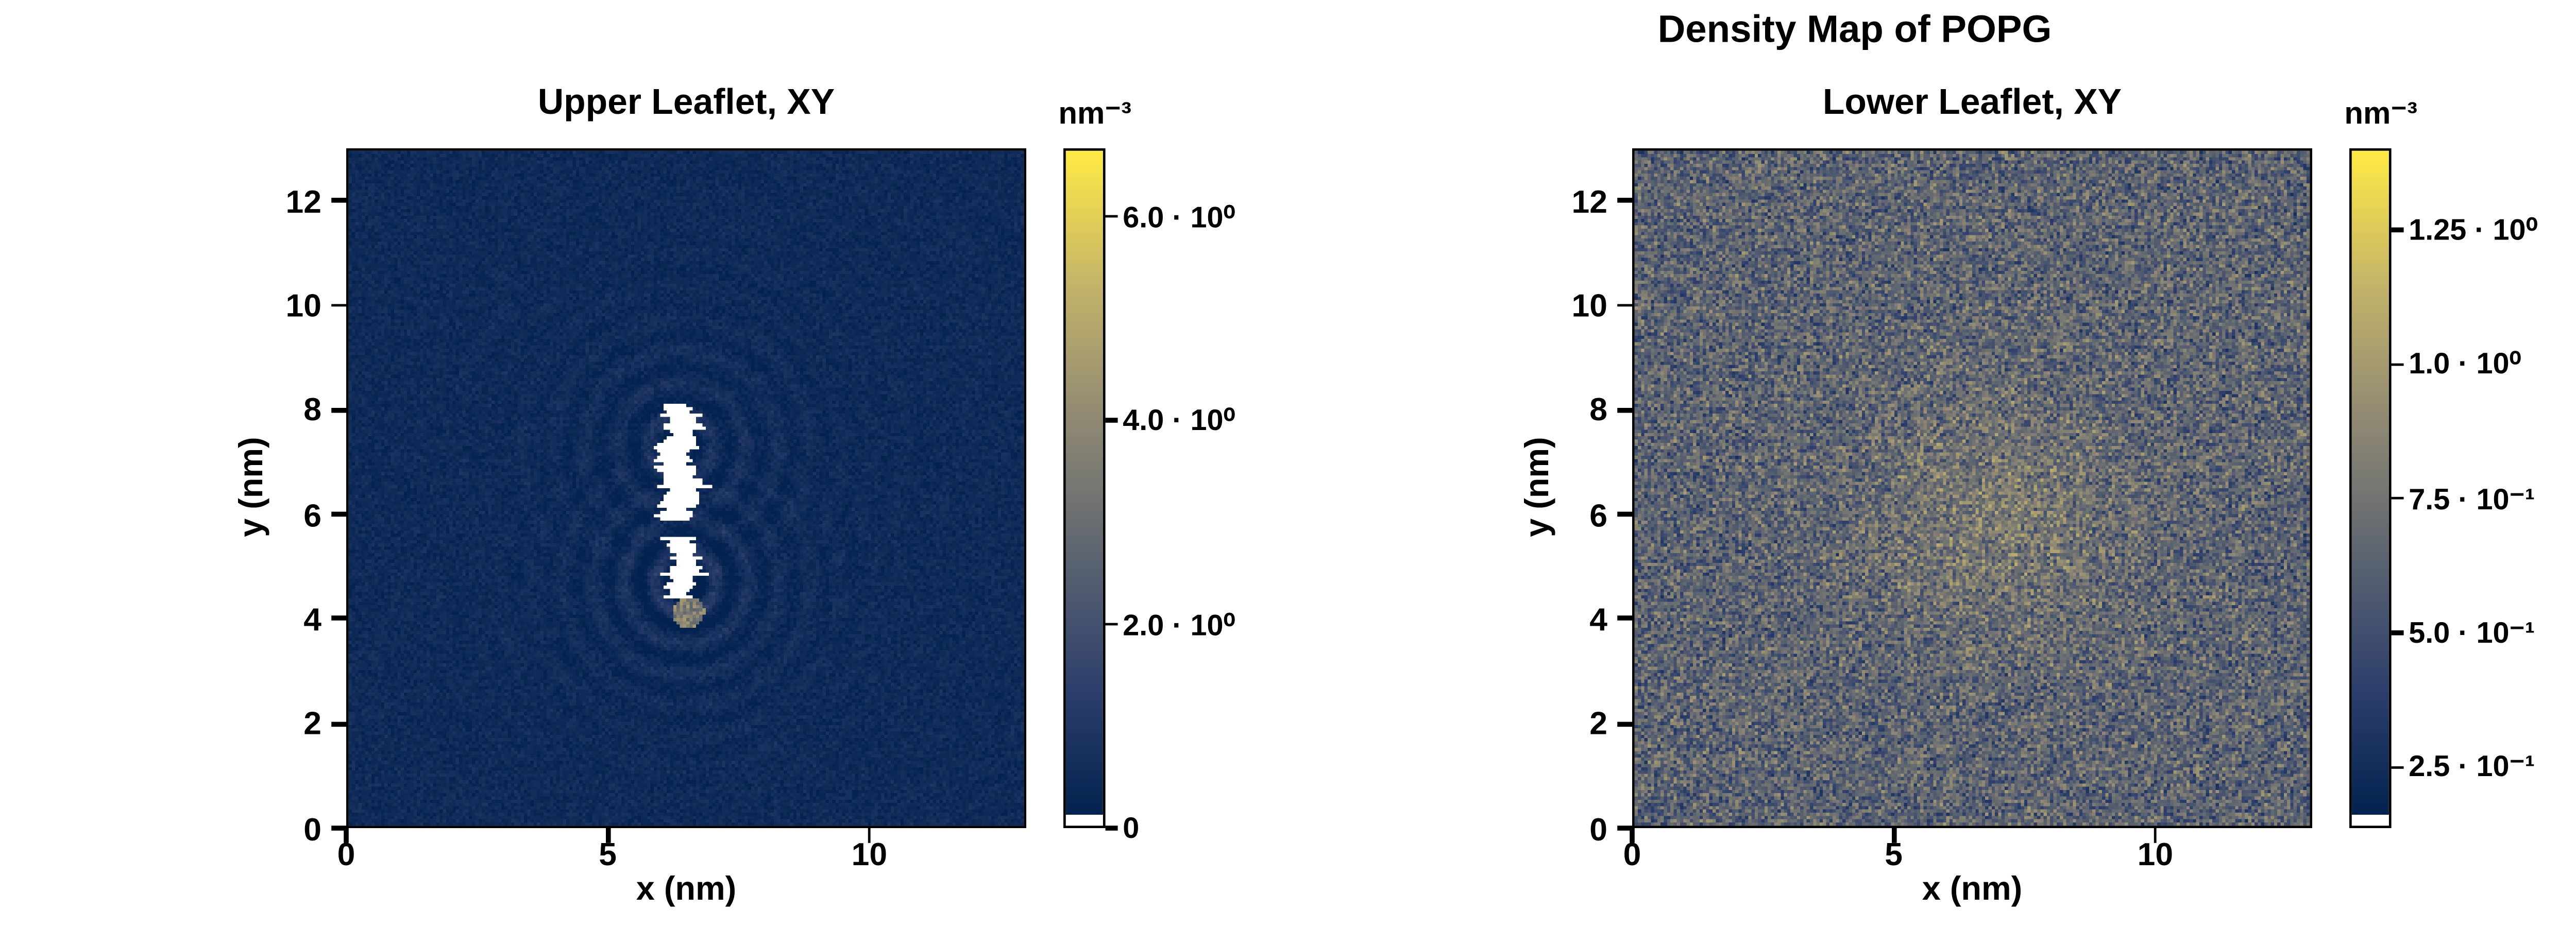 This screenshot has width=2576, height=927. What do you see at coordinates (1179, 216) in the screenshot?
I see `colorbar-tick-label: 6.0 · 10⁰` at bounding box center [1179, 216].